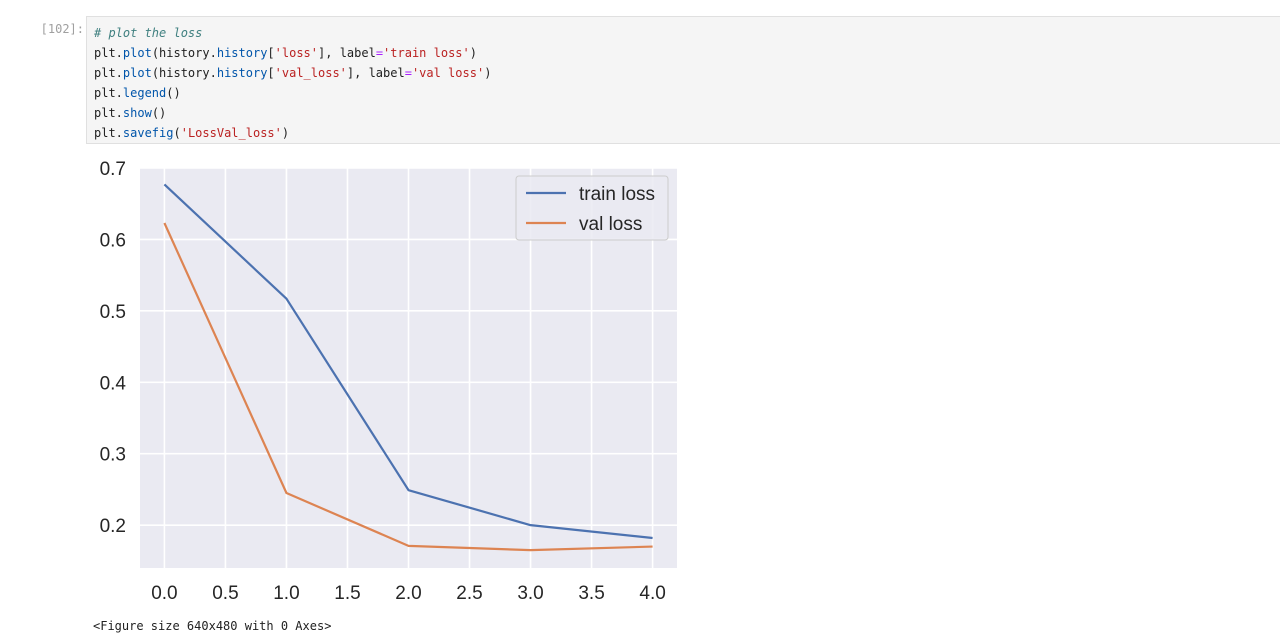  I want to click on code-line: plt.savefig('LossVal_loss'), so click(687, 133).